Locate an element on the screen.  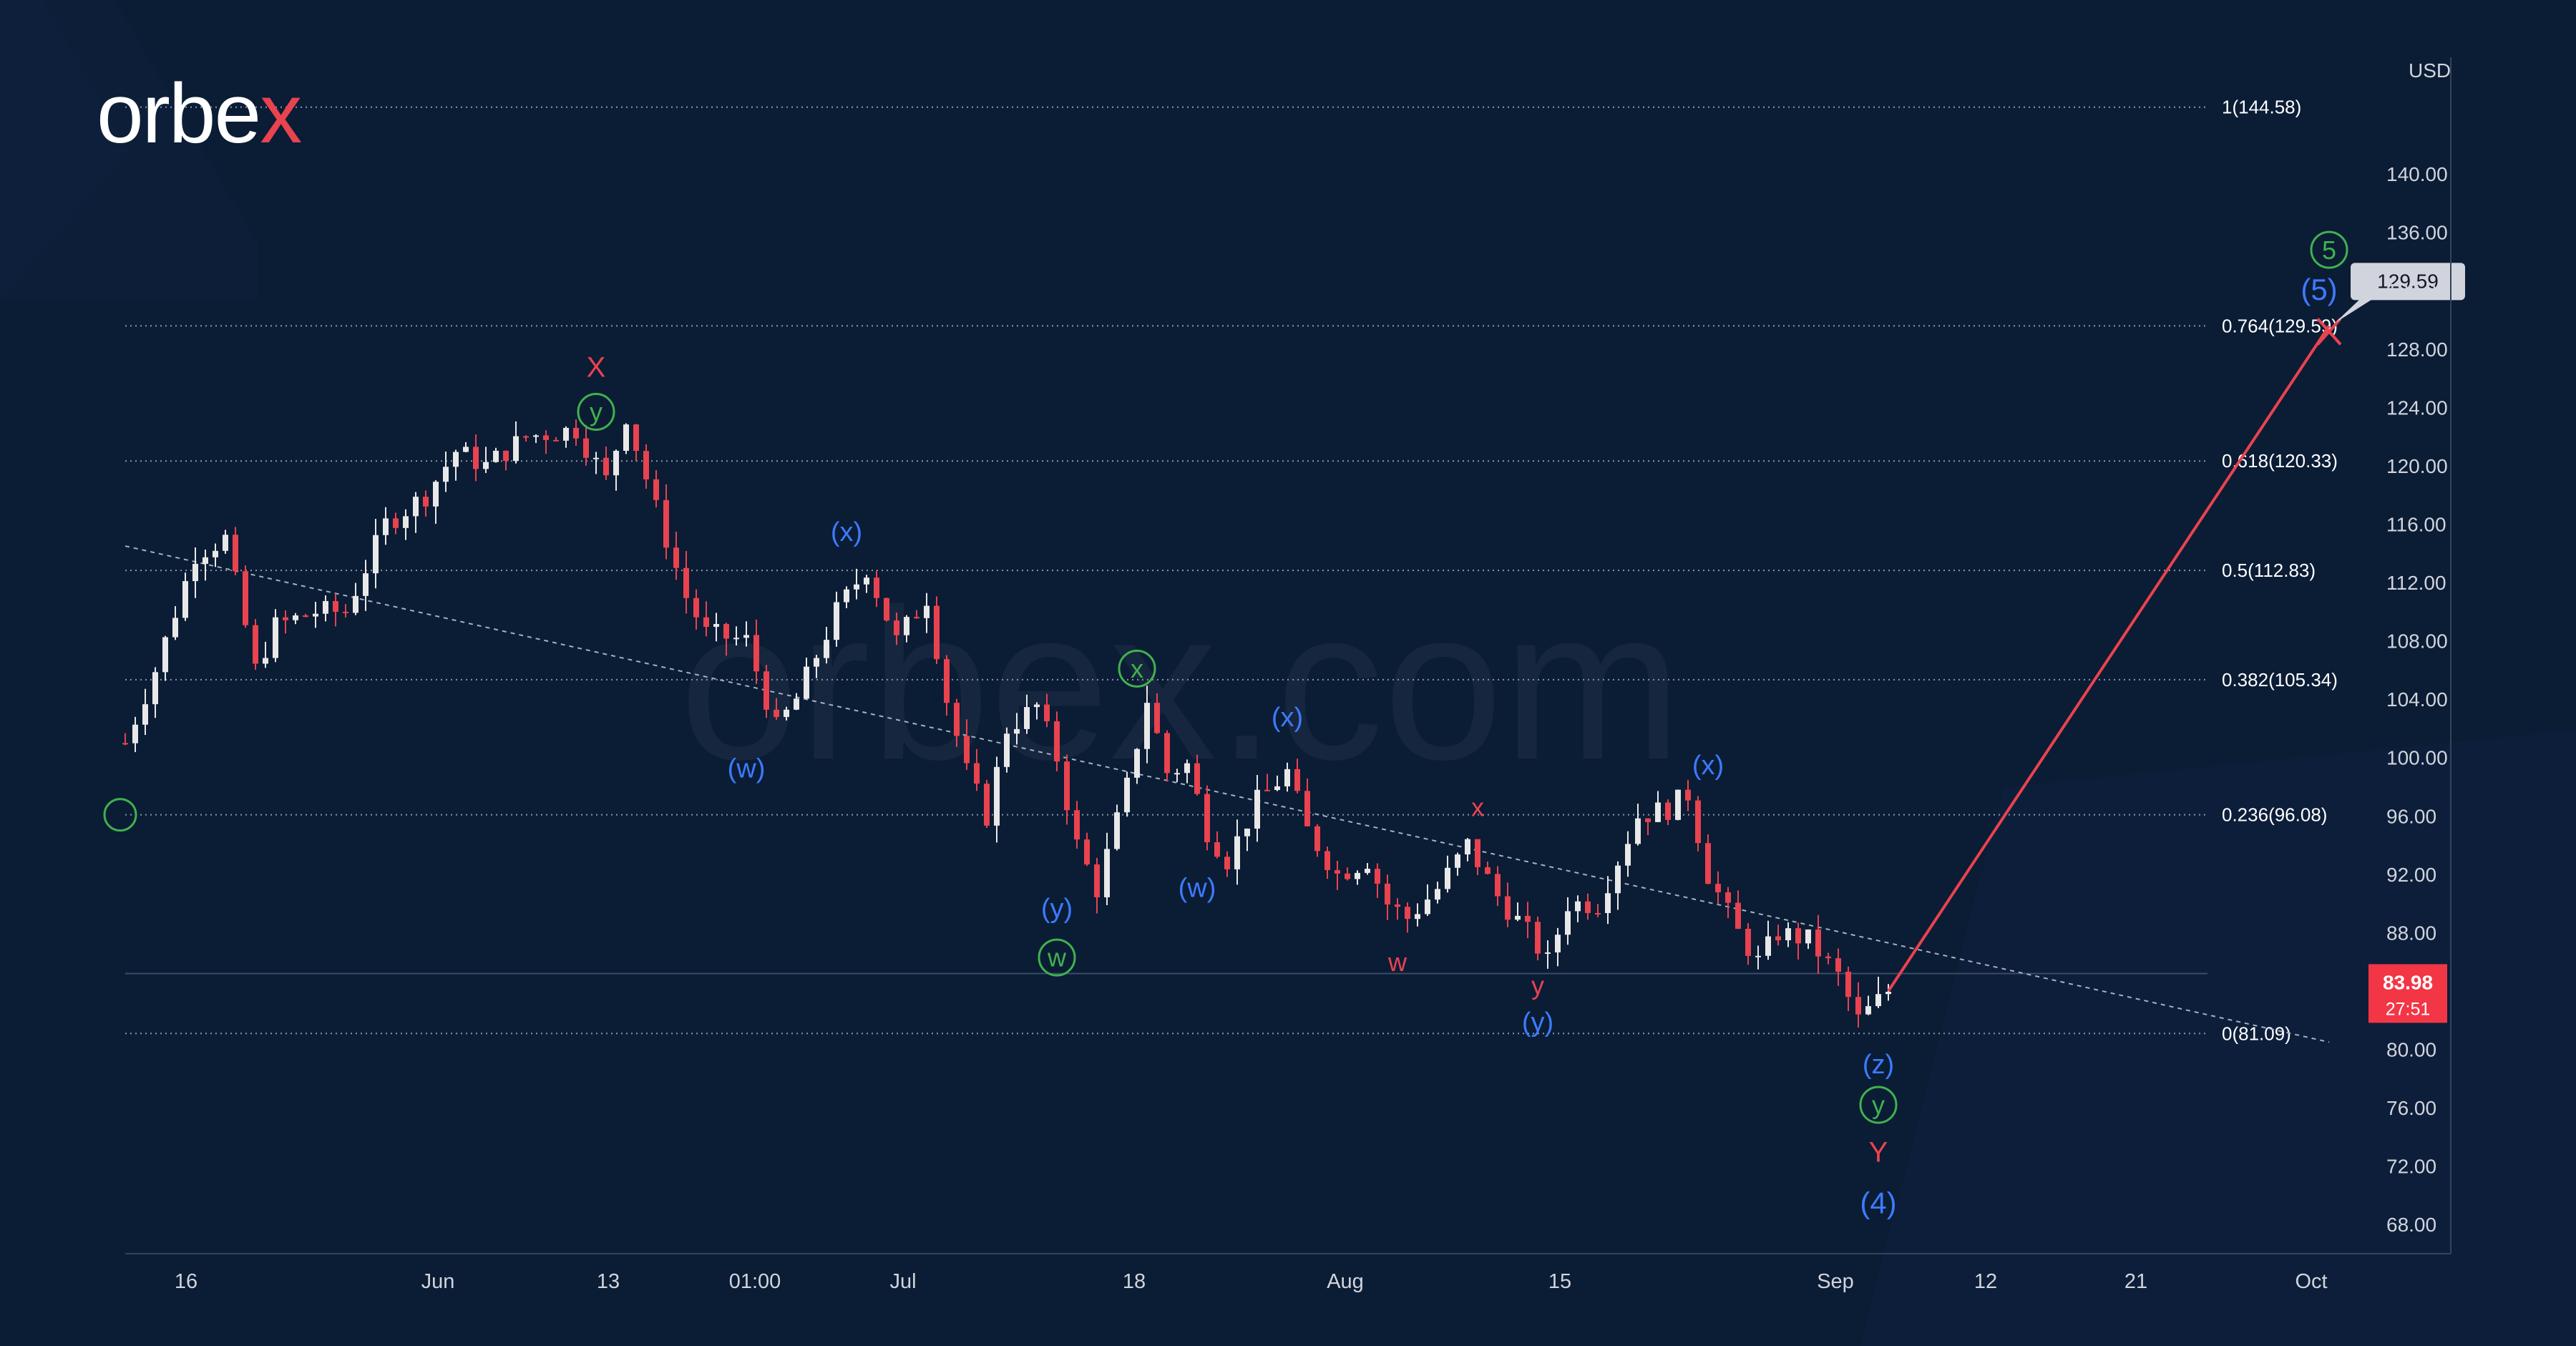
y-tick: 116.00 is located at coordinates (2416, 524).